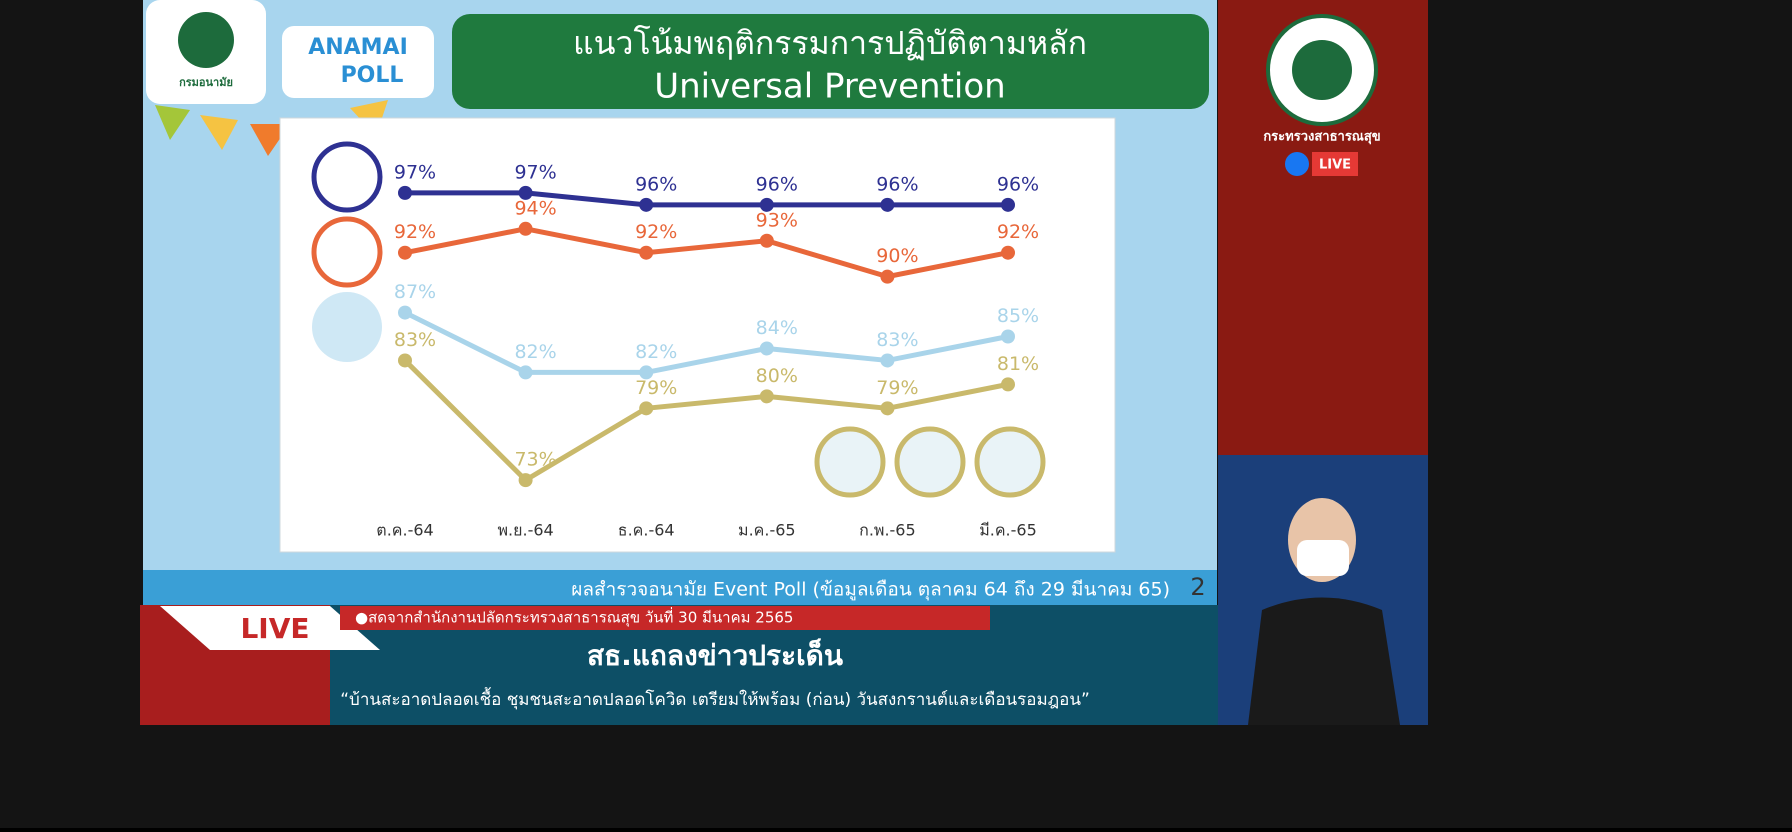 This screenshot has height=832, width=1792. I want to click on live-badge-text: LIVE, so click(1335, 165).